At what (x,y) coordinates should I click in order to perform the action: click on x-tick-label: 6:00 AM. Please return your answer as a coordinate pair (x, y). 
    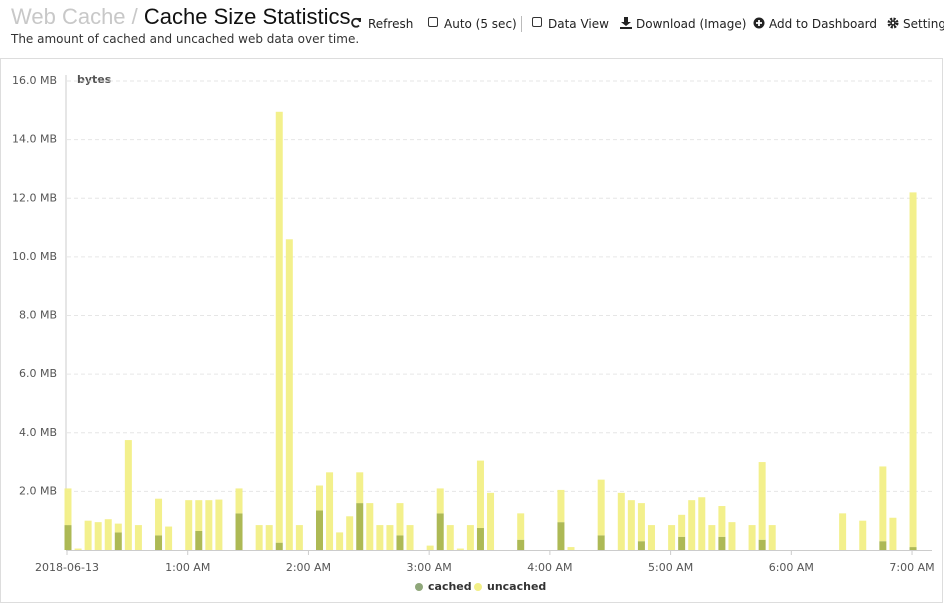
    Looking at the image, I should click on (791, 567).